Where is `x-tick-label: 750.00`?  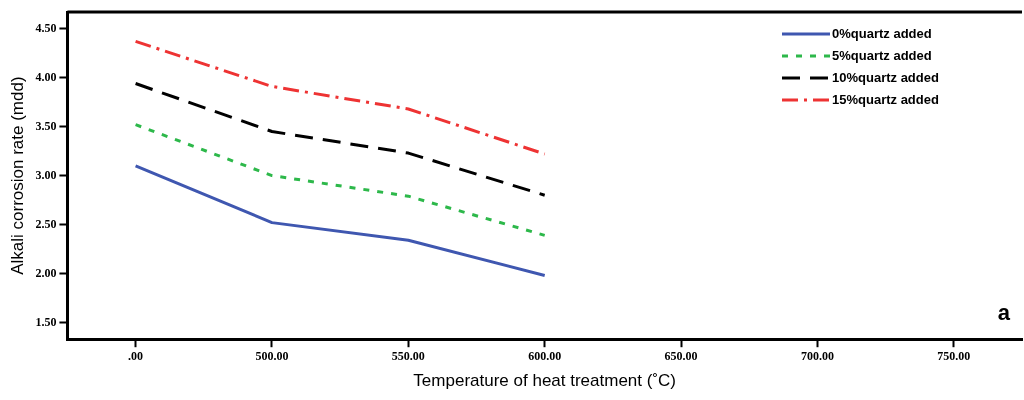 x-tick-label: 750.00 is located at coordinates (954, 356).